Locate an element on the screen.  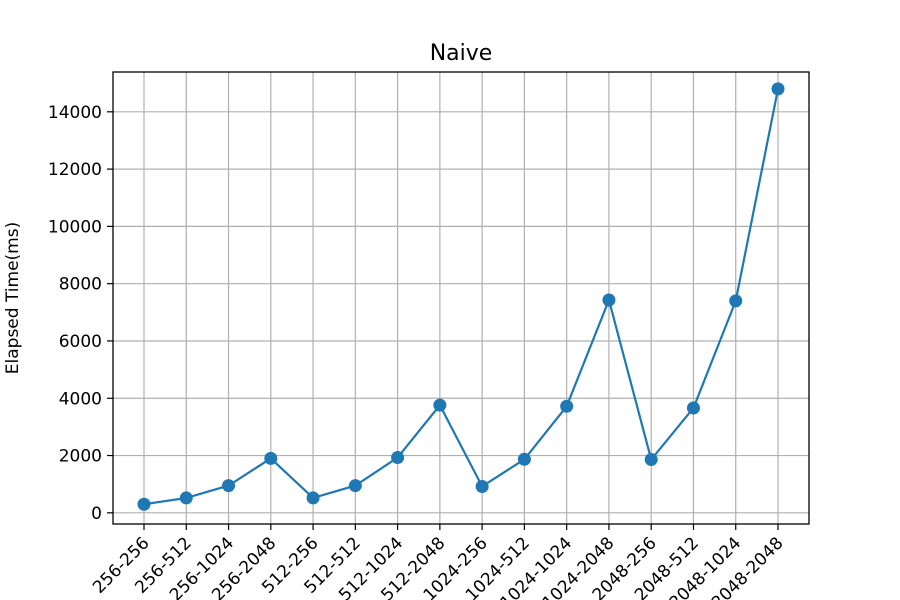
y-tick-label: 10000 is located at coordinates (75, 227).